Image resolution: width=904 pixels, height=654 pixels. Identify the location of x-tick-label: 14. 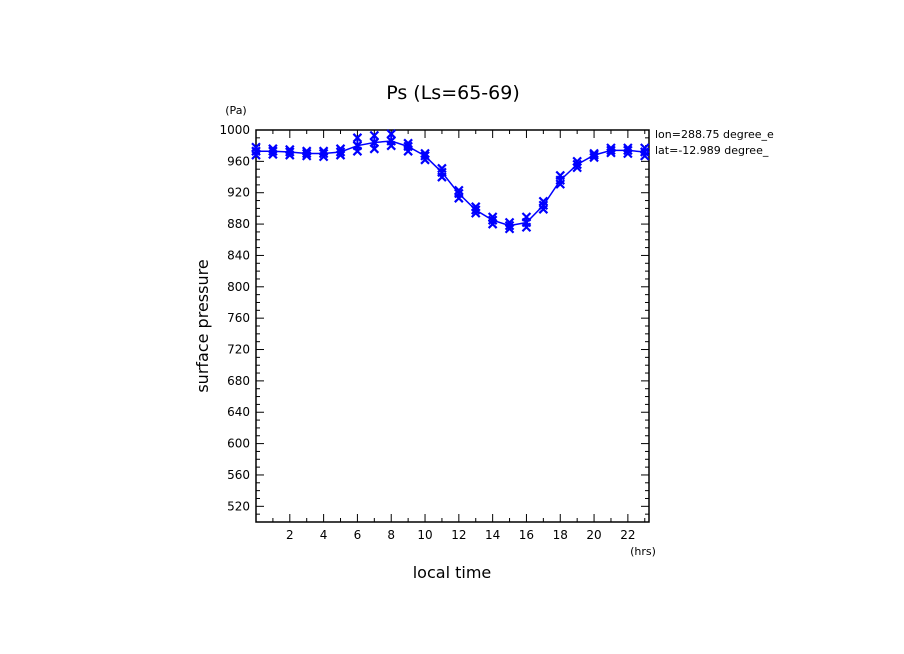
(492, 535).